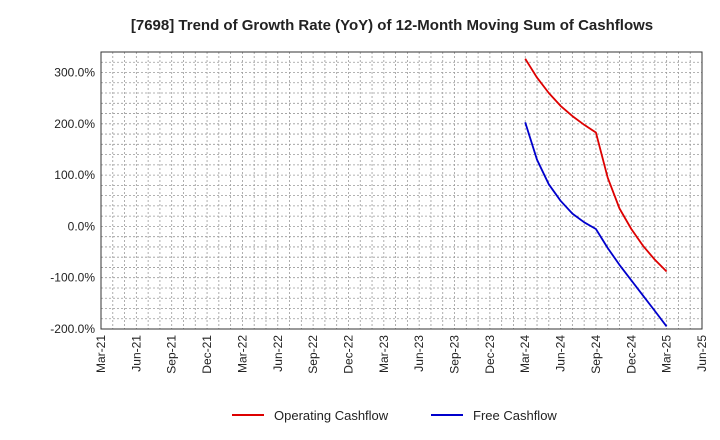  What do you see at coordinates (207, 354) in the screenshot?
I see `x-tick-label: Dec-21` at bounding box center [207, 354].